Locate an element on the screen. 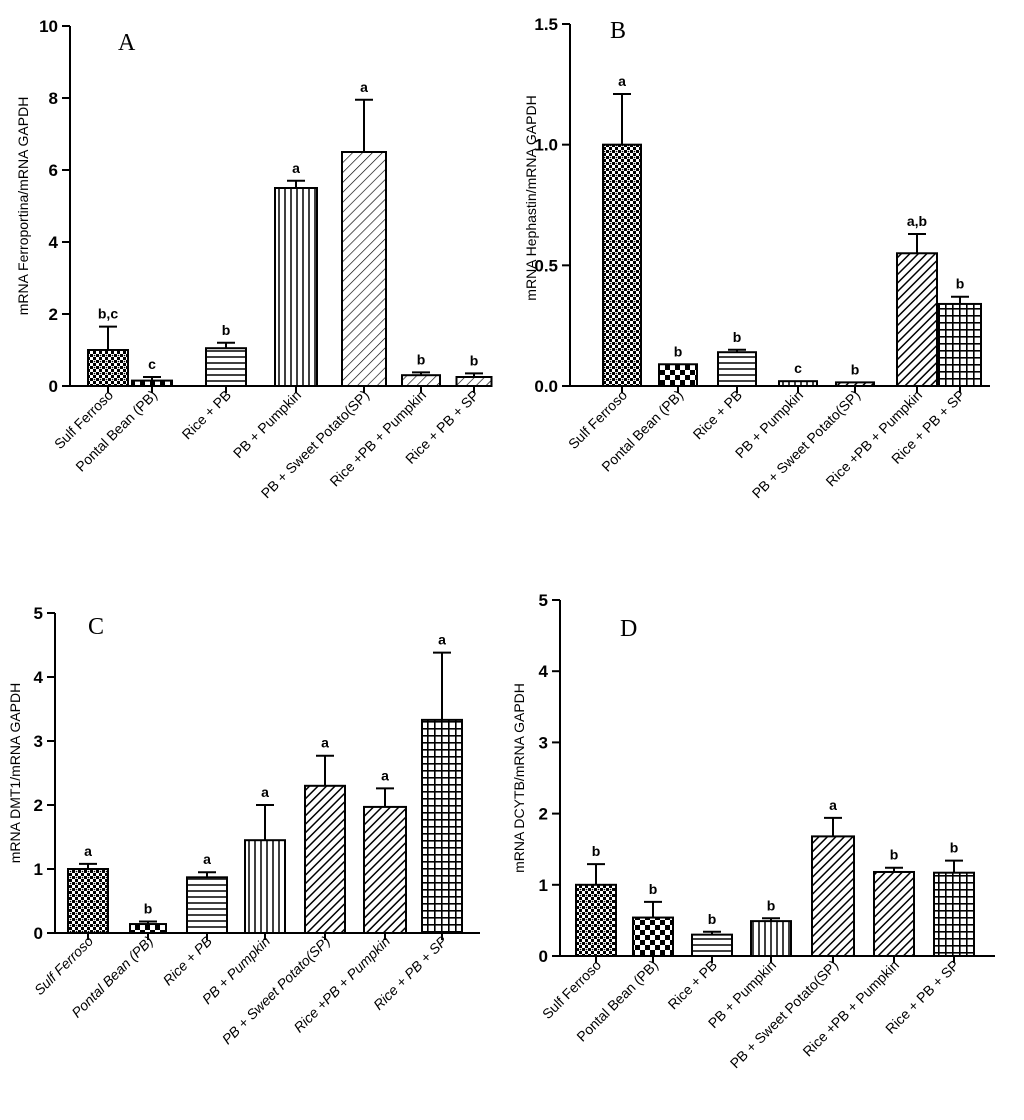 The width and height of the screenshot is (1024, 1120). y-tick-label: 10 is located at coordinates (48, 26).